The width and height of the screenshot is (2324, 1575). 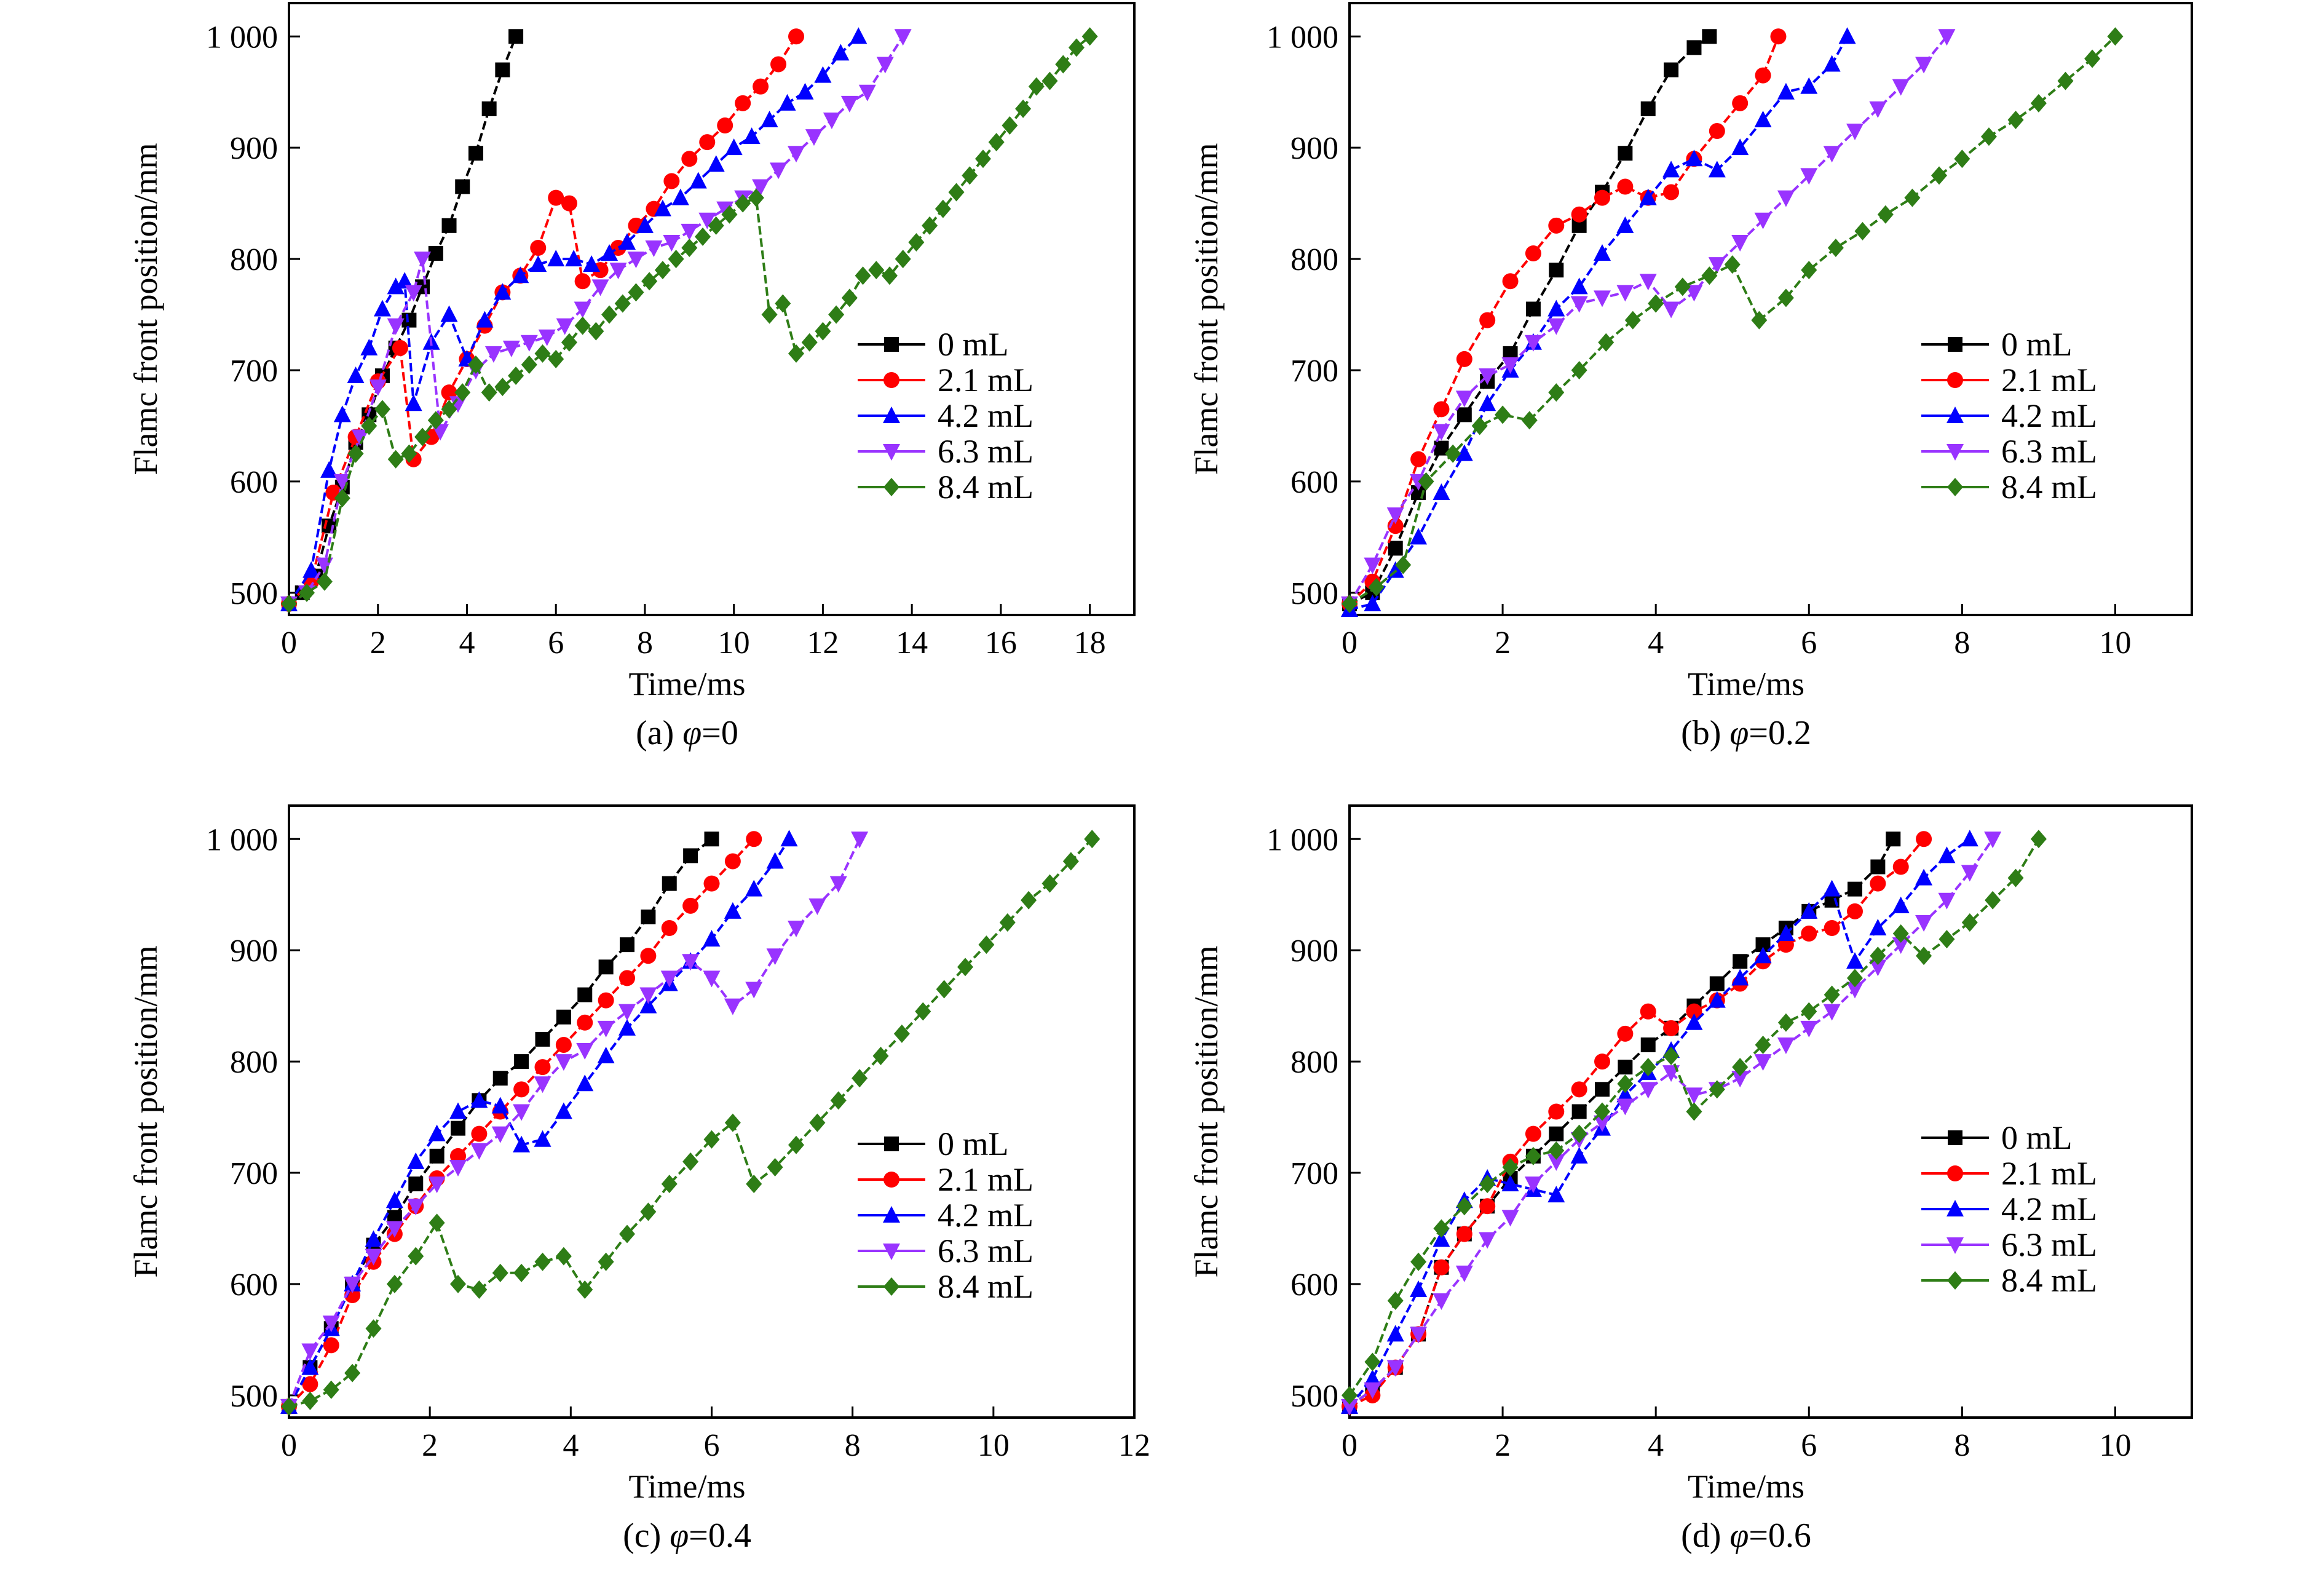 I want to click on x-tick-label: 12, so click(x=1134, y=1445).